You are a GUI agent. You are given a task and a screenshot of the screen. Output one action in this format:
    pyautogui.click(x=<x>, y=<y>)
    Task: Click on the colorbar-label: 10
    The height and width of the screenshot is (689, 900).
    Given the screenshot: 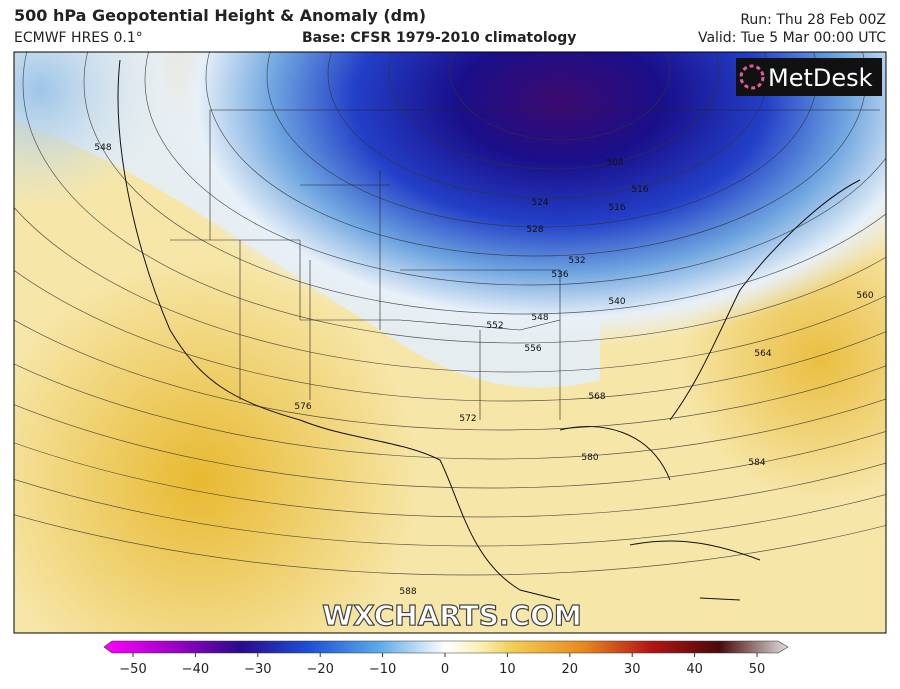 What is the action you would take?
    pyautogui.click(x=507, y=669)
    